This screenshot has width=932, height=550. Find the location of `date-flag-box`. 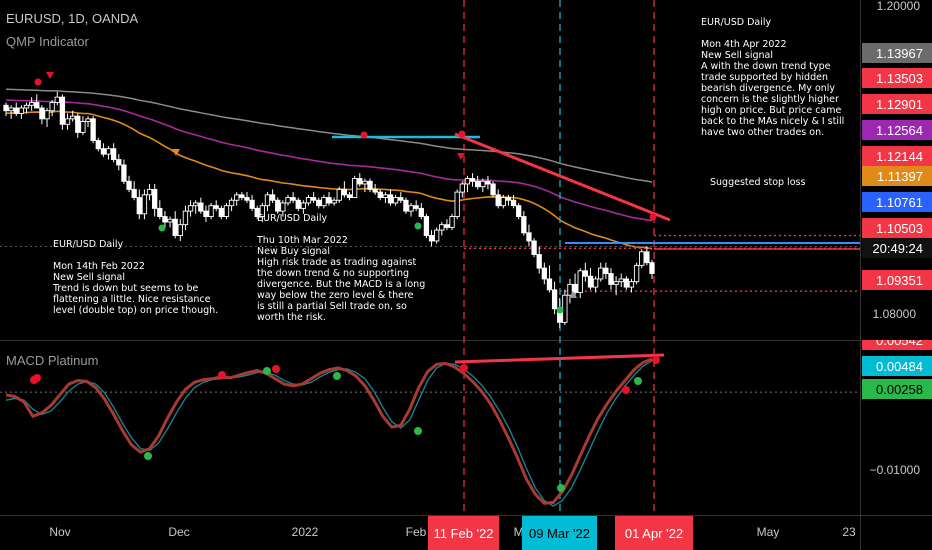

date-flag-box is located at coordinates (463, 533).